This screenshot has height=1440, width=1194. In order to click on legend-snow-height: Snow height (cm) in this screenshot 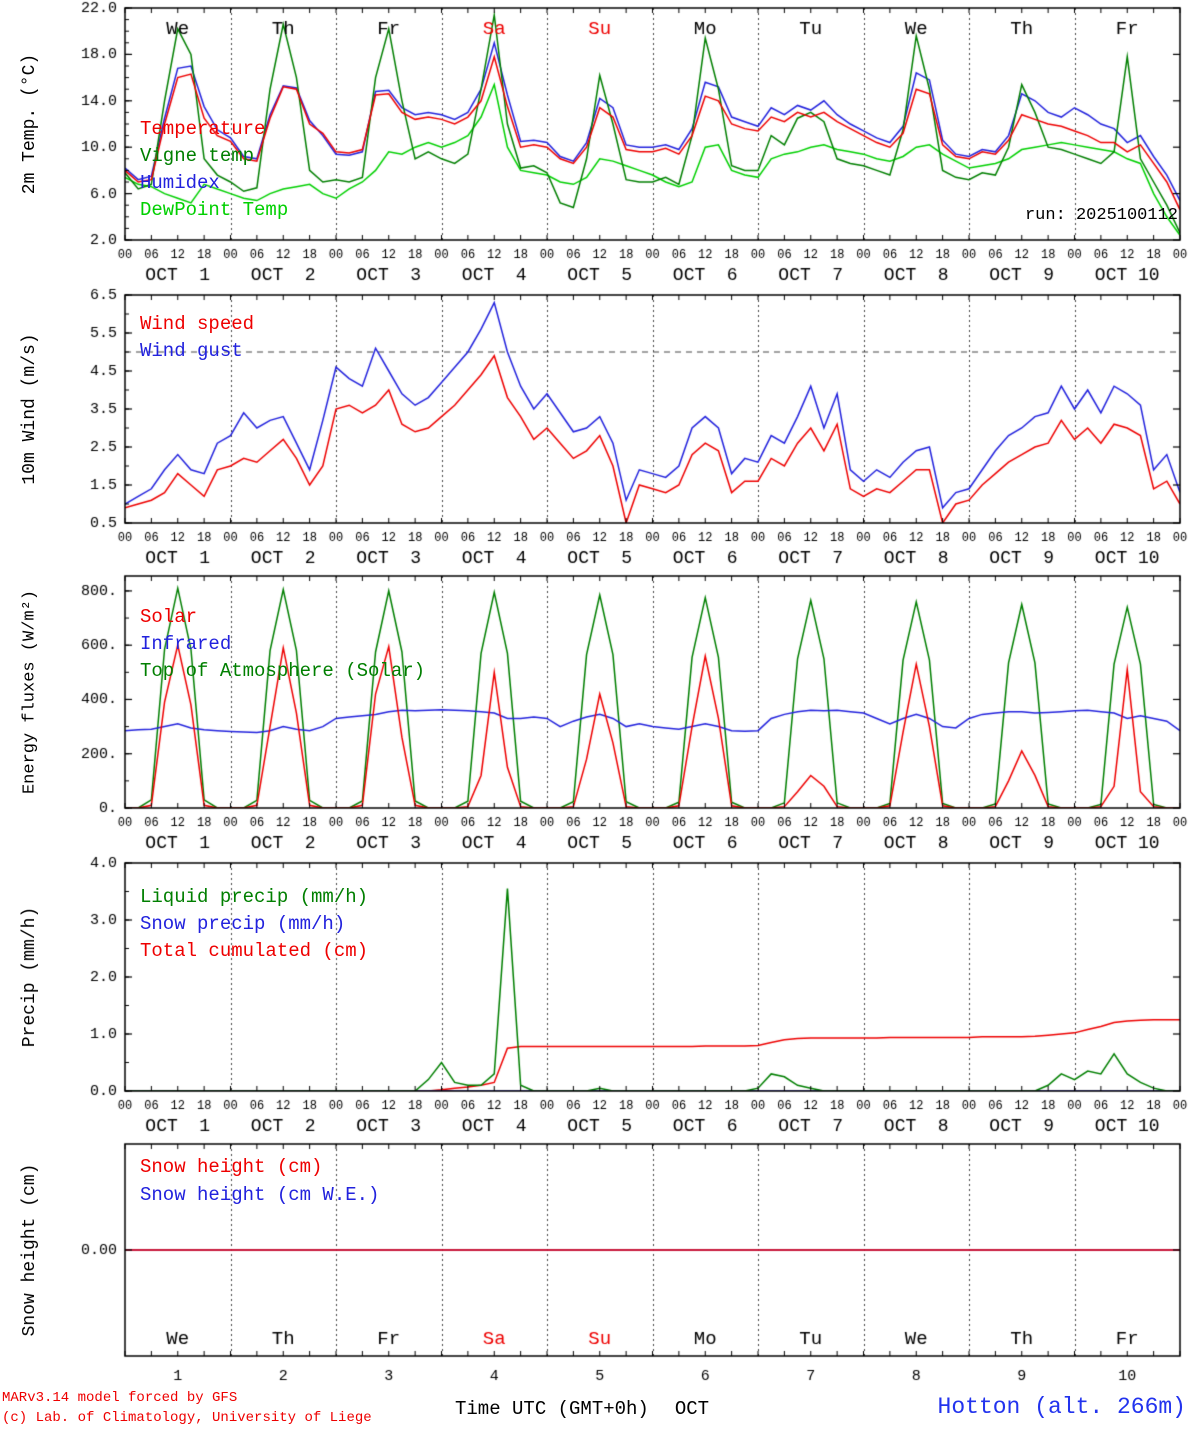, I will do `click(231, 1167)`.